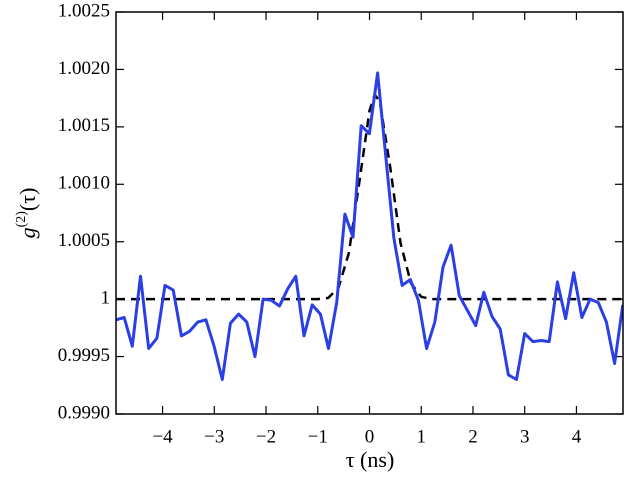 Image resolution: width=624 pixels, height=478 pixels. Describe the element at coordinates (318, 436) in the screenshot. I see `x-tick-label: −1` at that location.